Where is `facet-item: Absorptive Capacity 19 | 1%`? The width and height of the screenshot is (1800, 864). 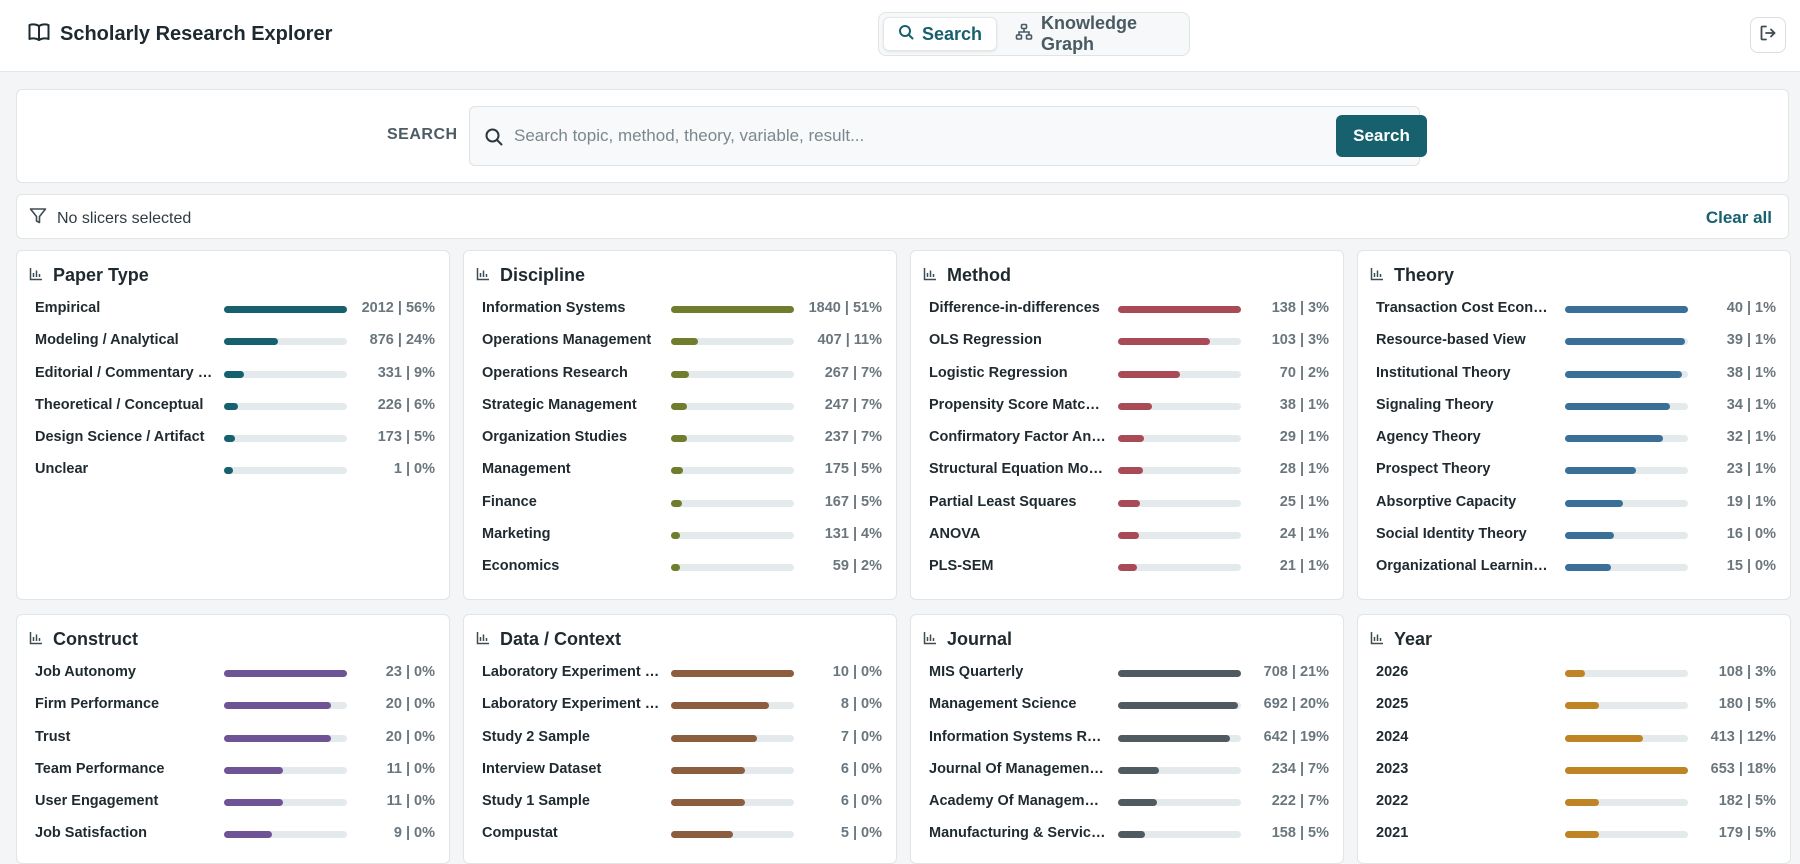
facet-item: Absorptive Capacity 19 | 1% is located at coordinates (1576, 510).